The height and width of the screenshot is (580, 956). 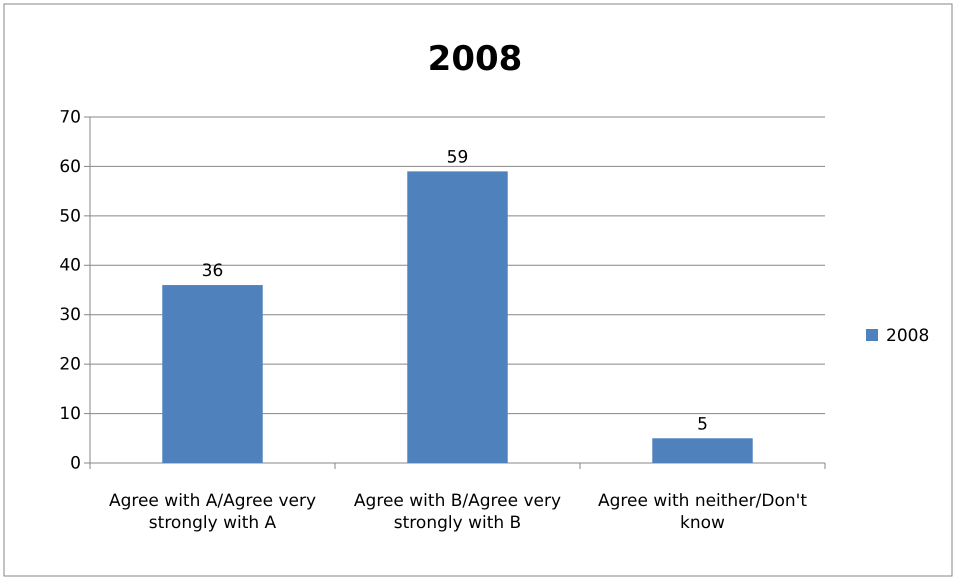 What do you see at coordinates (70, 414) in the screenshot?
I see `y-tick-label: 10` at bounding box center [70, 414].